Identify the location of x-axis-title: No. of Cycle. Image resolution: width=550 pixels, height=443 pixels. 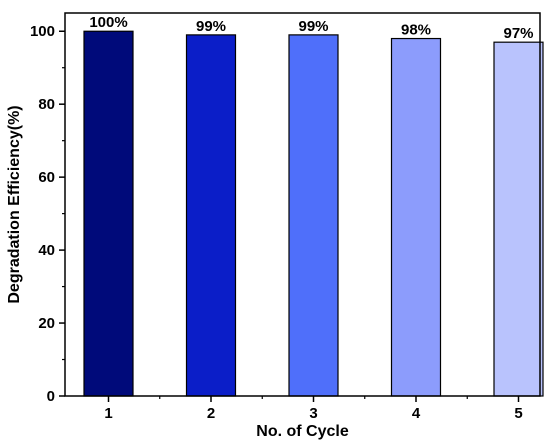
(302, 431).